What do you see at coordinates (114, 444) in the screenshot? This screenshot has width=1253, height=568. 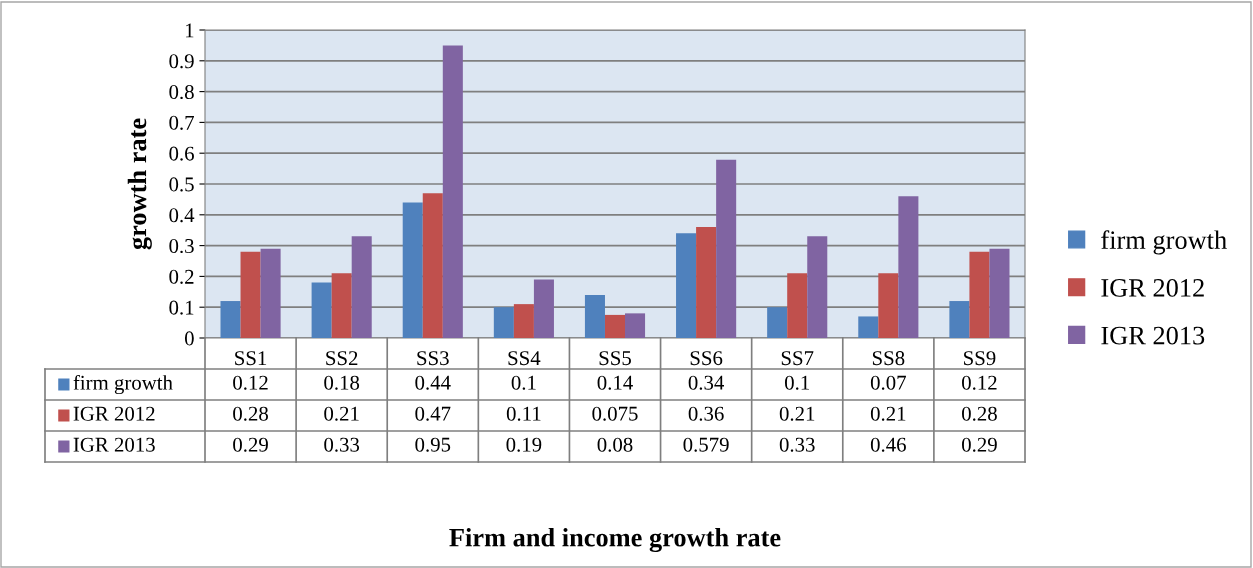 I see `text: IGR 2013` at bounding box center [114, 444].